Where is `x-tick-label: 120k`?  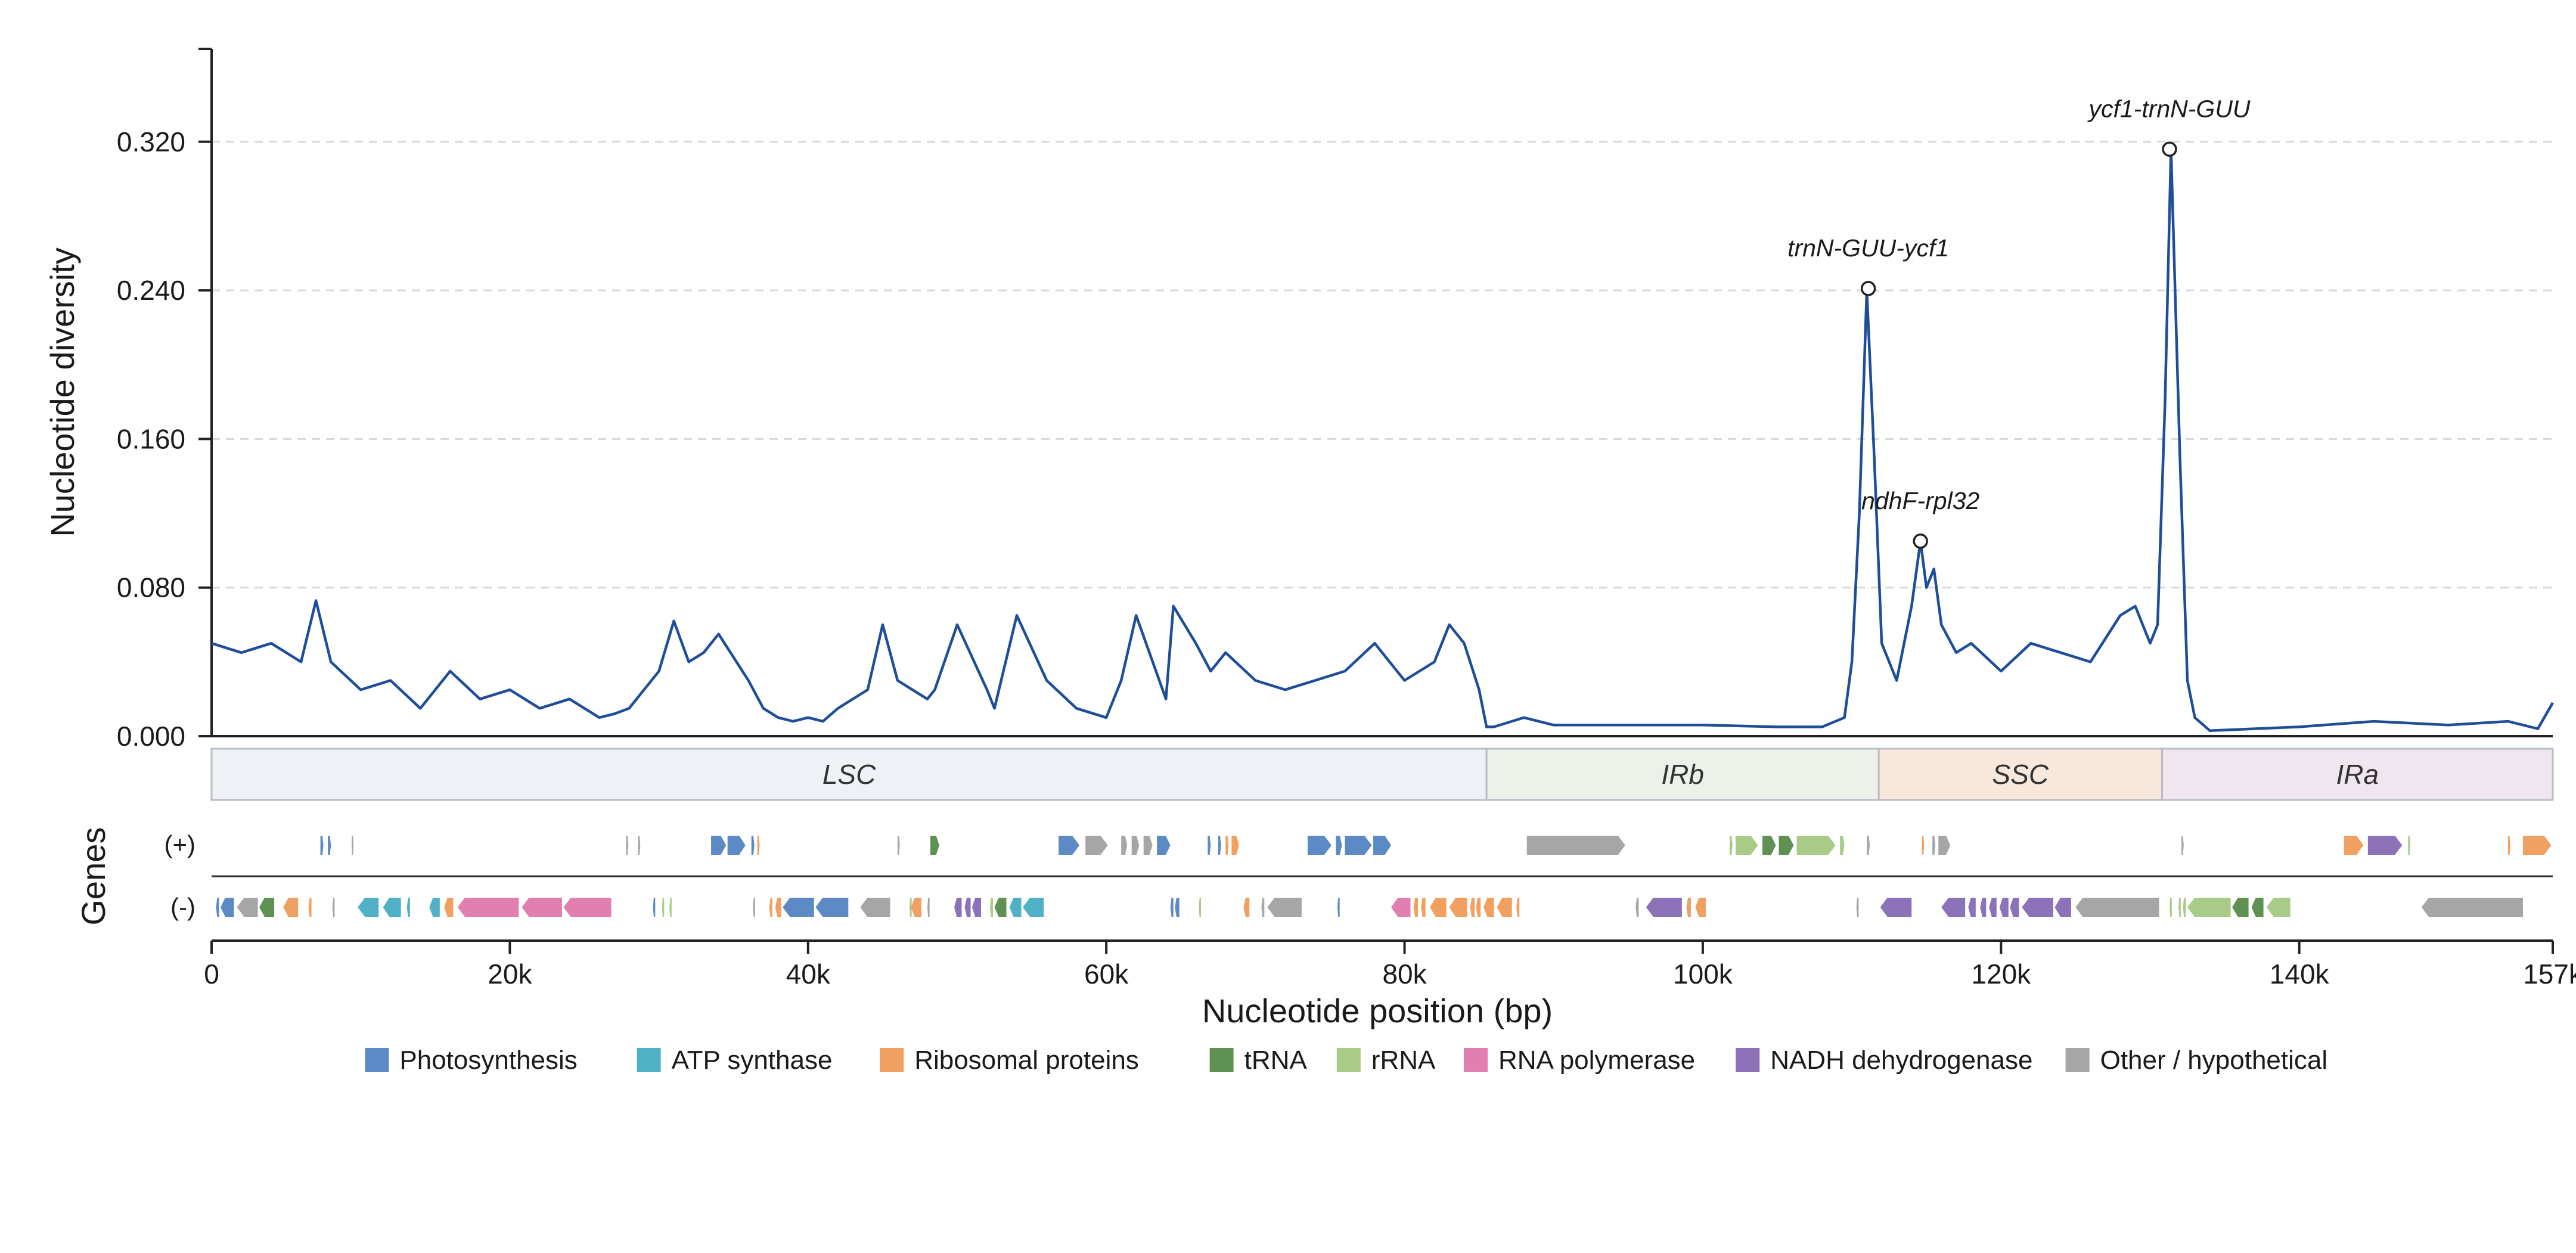 x-tick-label: 120k is located at coordinates (2001, 974).